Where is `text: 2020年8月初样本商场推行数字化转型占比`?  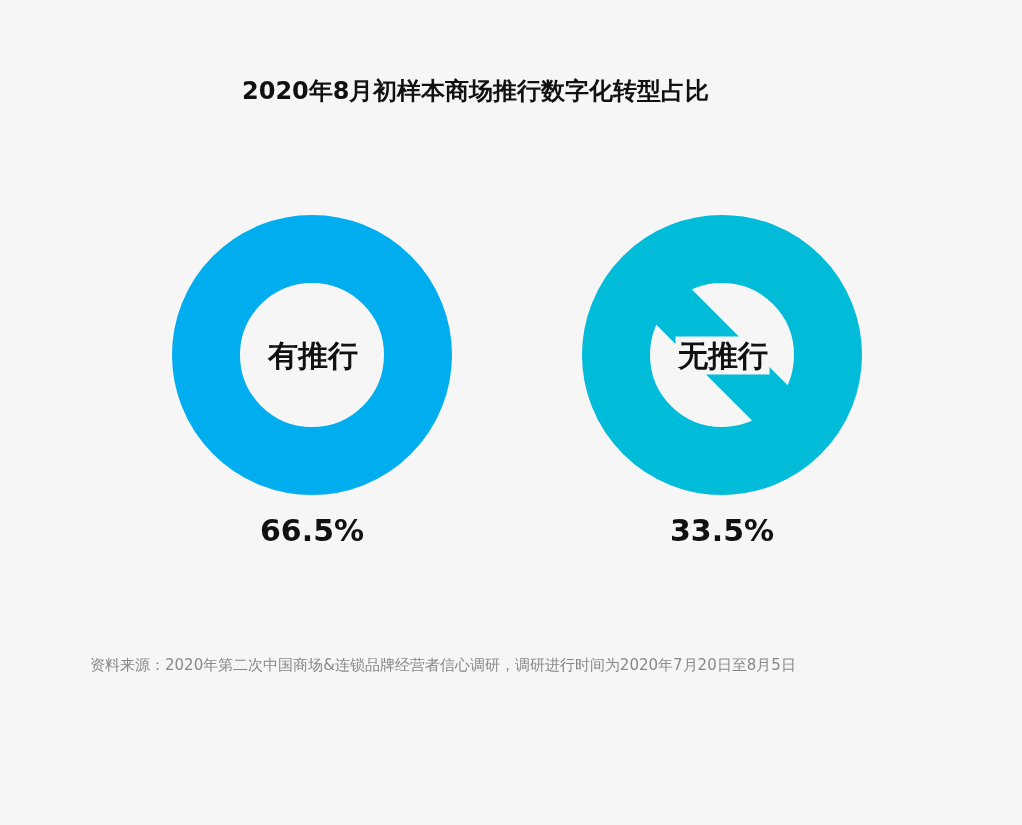 text: 2020年8月初样本商场推行数字化转型占比 is located at coordinates (476, 91).